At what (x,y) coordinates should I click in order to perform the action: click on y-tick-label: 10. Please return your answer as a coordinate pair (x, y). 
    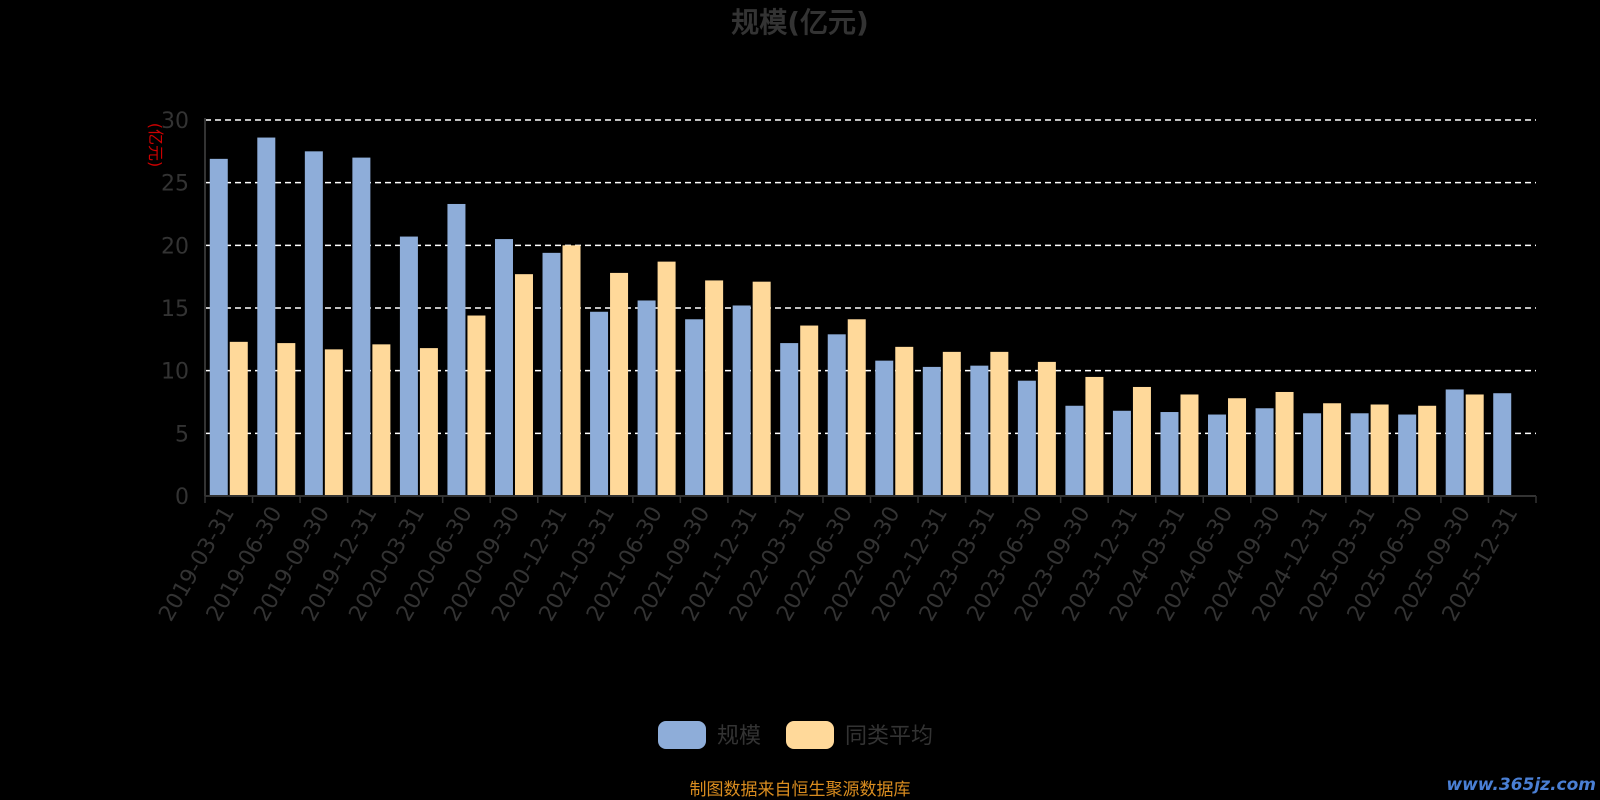
    Looking at the image, I should click on (175, 372).